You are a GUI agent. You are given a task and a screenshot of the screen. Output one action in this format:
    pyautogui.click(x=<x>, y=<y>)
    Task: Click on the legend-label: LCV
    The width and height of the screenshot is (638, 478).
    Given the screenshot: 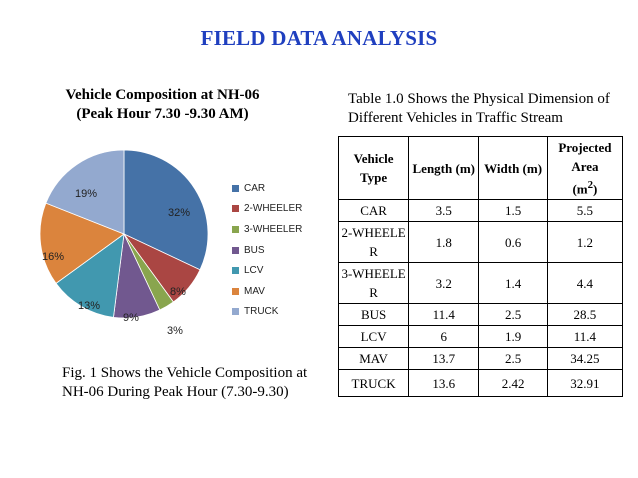 What is the action you would take?
    pyautogui.click(x=254, y=271)
    